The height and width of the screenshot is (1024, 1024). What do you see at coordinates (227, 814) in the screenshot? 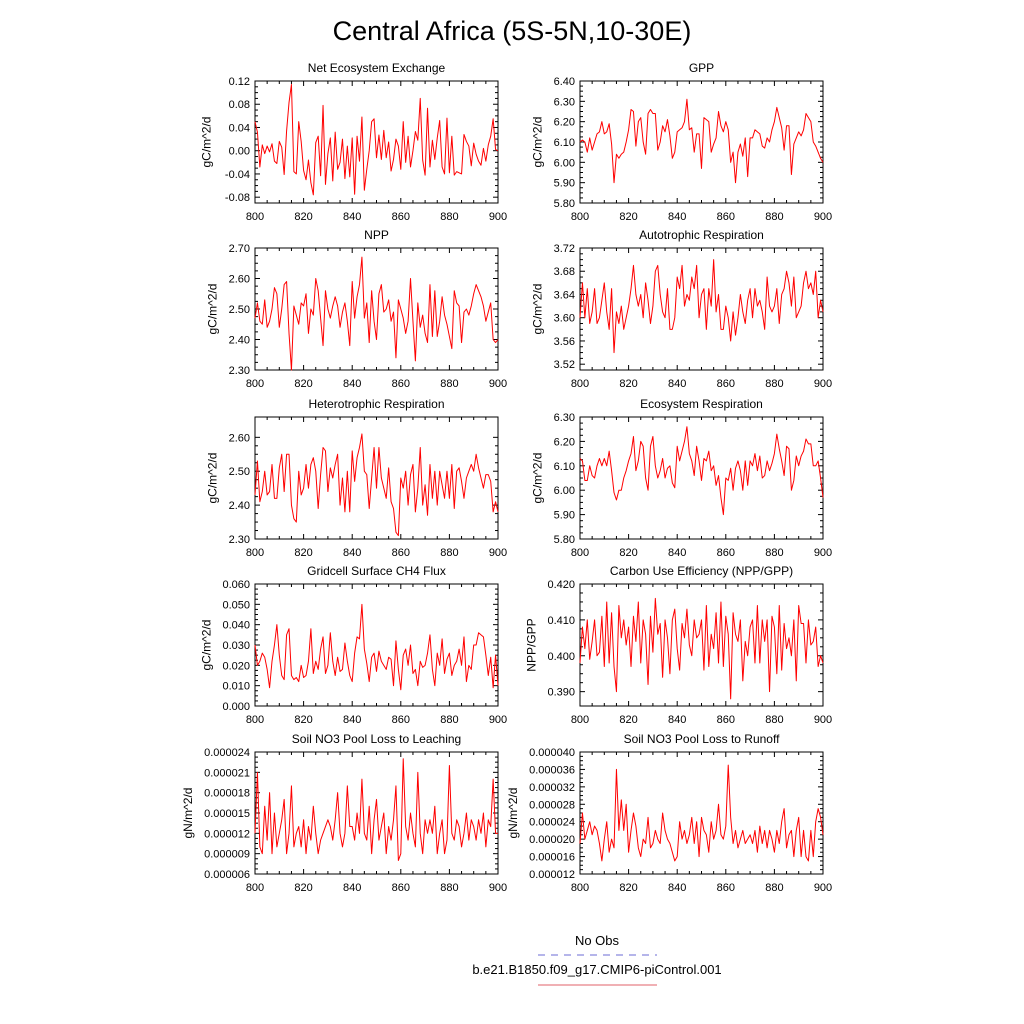
I see `y-tick-label: 0.000015` at bounding box center [227, 814].